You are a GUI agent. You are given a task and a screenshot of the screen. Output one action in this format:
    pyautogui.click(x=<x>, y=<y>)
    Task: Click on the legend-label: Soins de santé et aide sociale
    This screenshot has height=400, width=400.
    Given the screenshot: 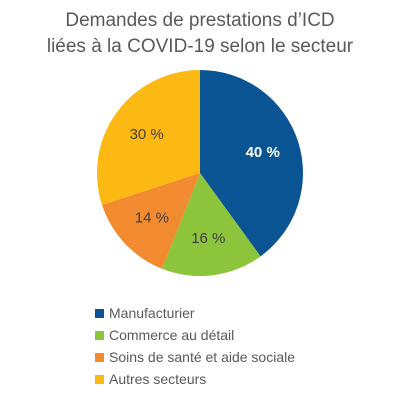 What is the action you would take?
    pyautogui.click(x=202, y=357)
    